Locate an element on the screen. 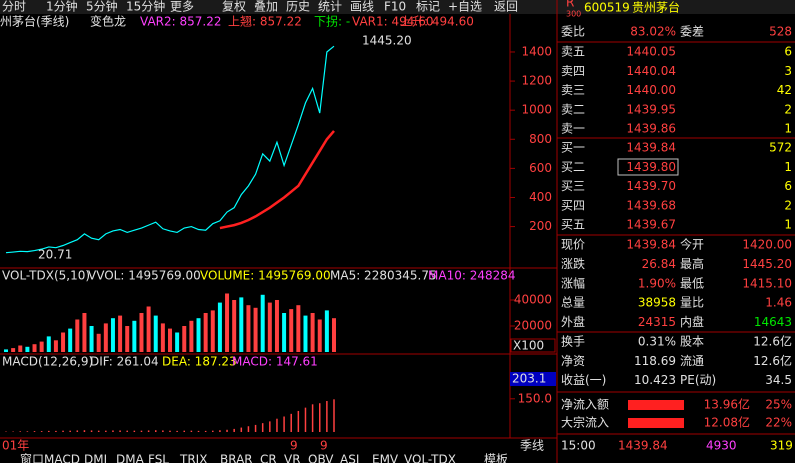  indicator-value: DIF: 261.04 is located at coordinates (124, 362).